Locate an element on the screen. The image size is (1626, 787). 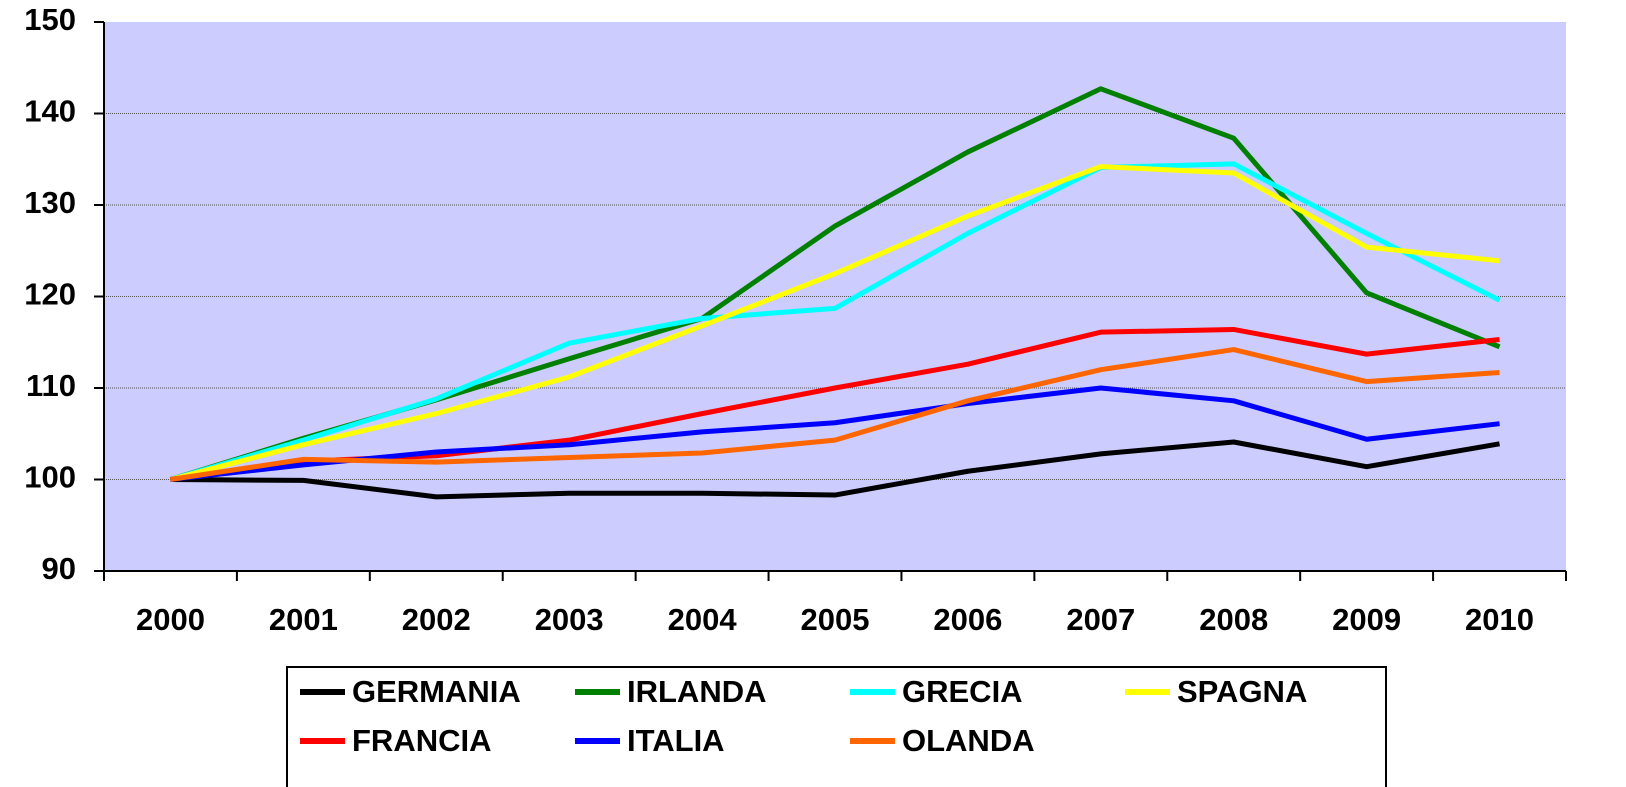
y-tick-label: 130 is located at coordinates (50, 202).